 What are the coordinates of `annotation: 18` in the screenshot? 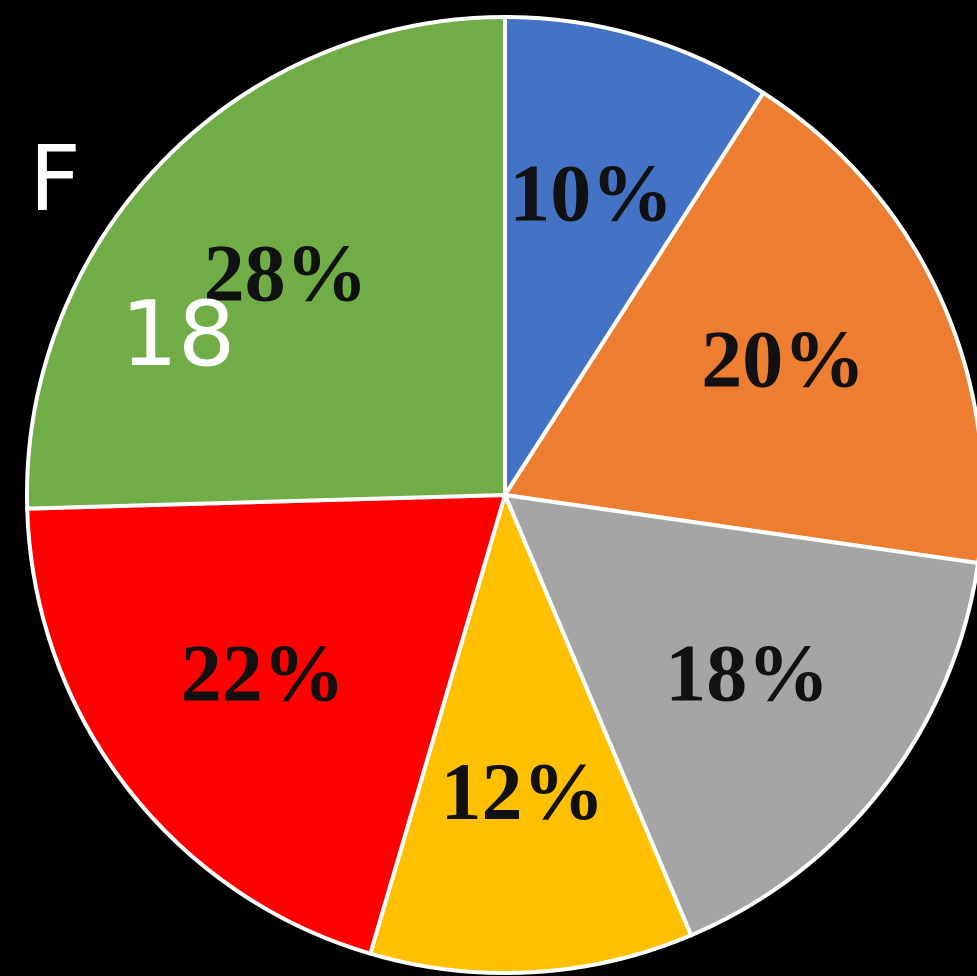 It's located at (178, 334).